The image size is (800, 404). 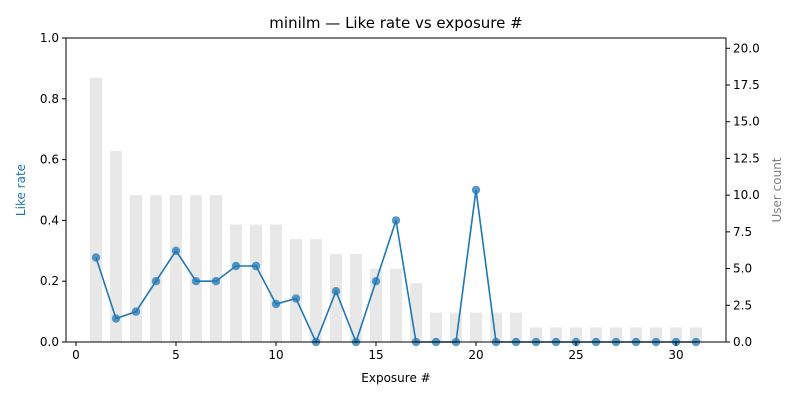 I want to click on y-tick-label: 0.8, so click(x=49, y=99).